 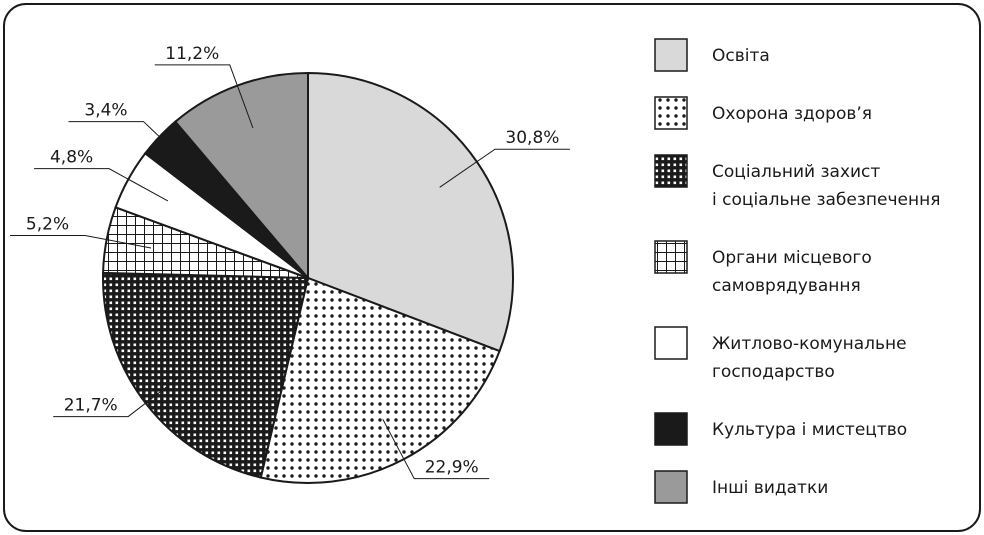 I want to click on data-label: 21,7%, so click(x=91, y=406).